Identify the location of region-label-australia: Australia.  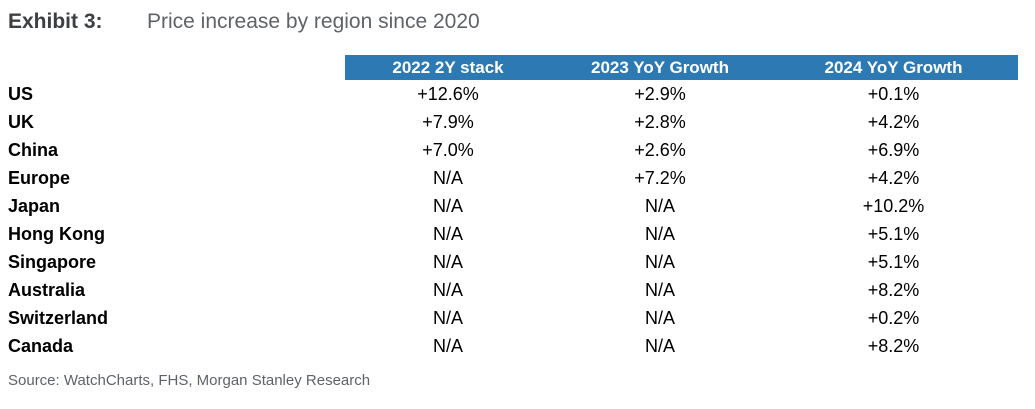
(47, 290).